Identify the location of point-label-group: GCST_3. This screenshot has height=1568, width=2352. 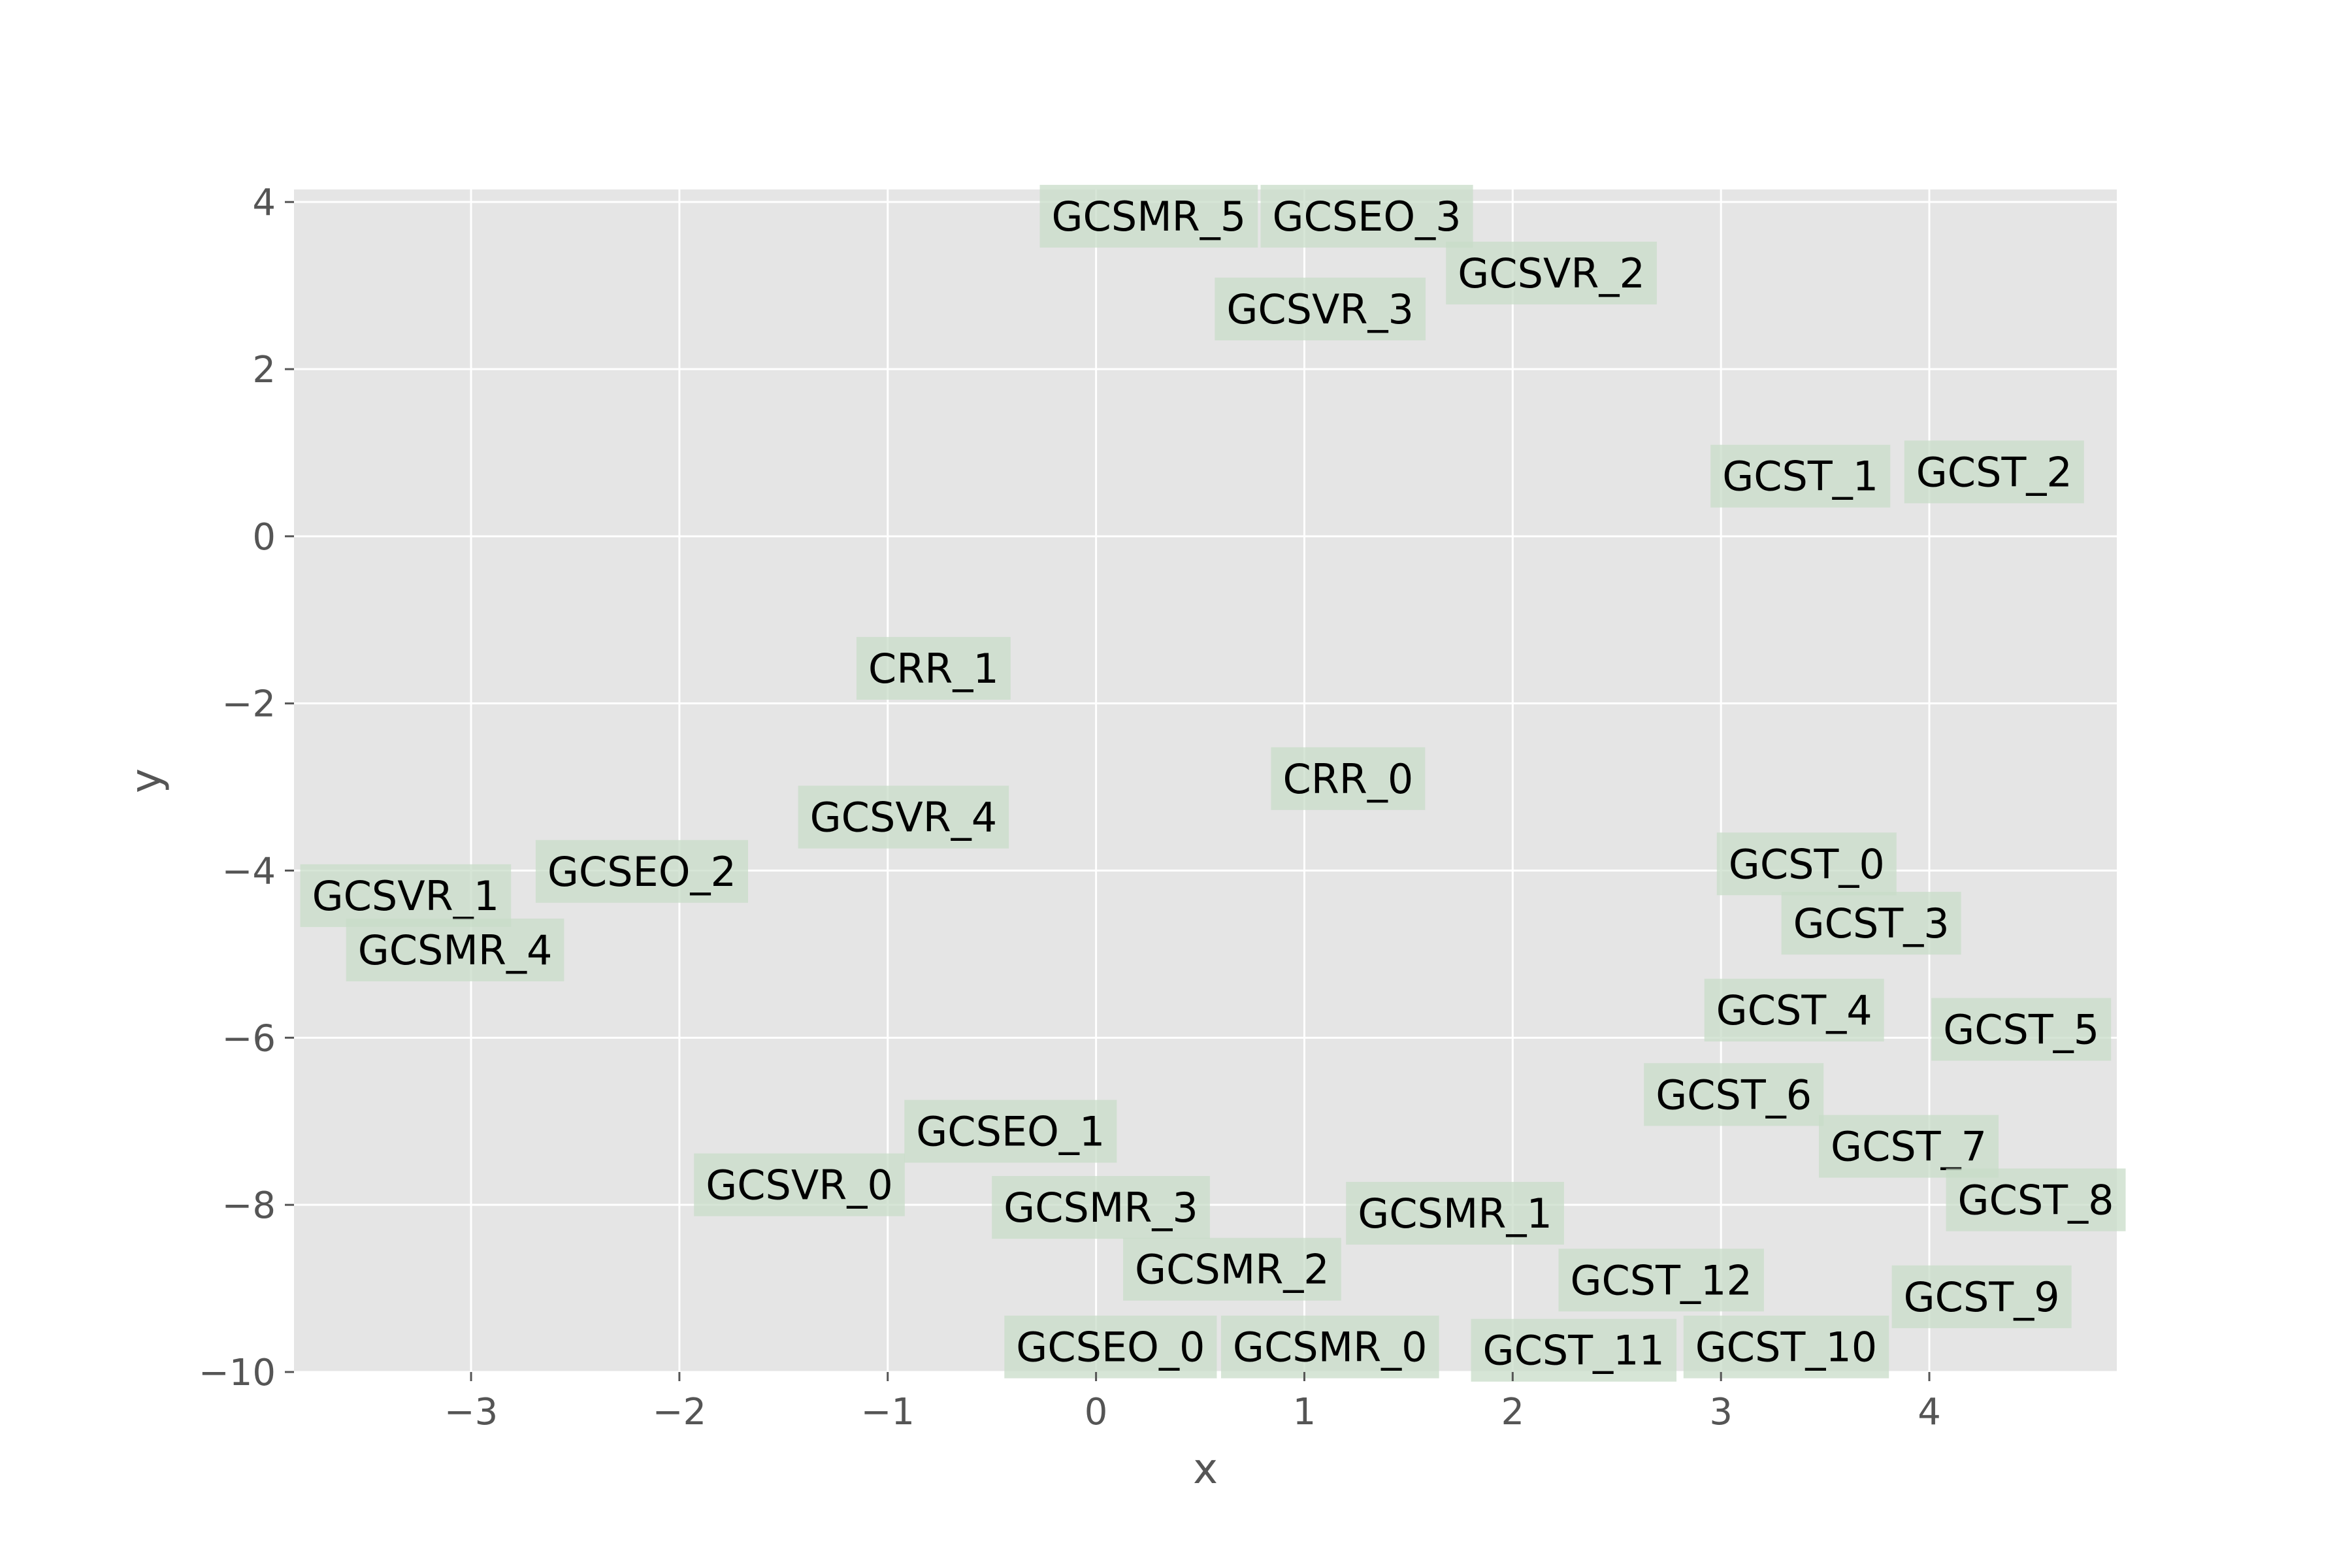
(1871, 923).